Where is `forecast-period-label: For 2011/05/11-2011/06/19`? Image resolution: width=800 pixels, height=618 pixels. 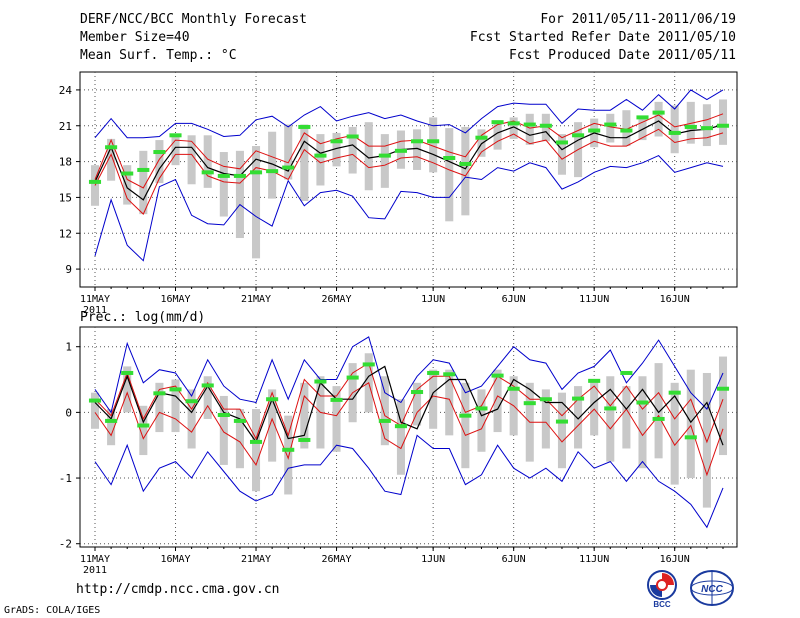
forecast-period-label: For 2011/05/11-2011/06/19 is located at coordinates (638, 19).